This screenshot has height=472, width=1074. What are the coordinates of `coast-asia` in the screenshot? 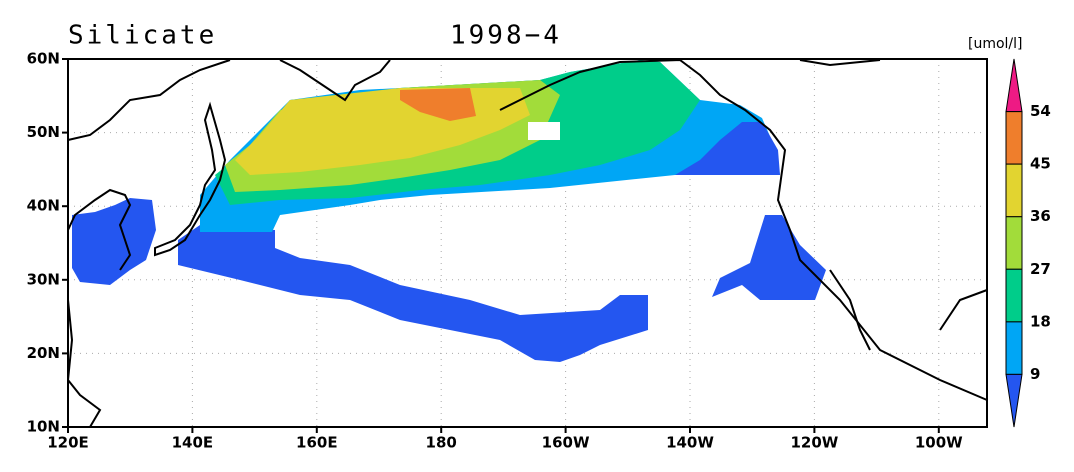 It's located at (148, 243).